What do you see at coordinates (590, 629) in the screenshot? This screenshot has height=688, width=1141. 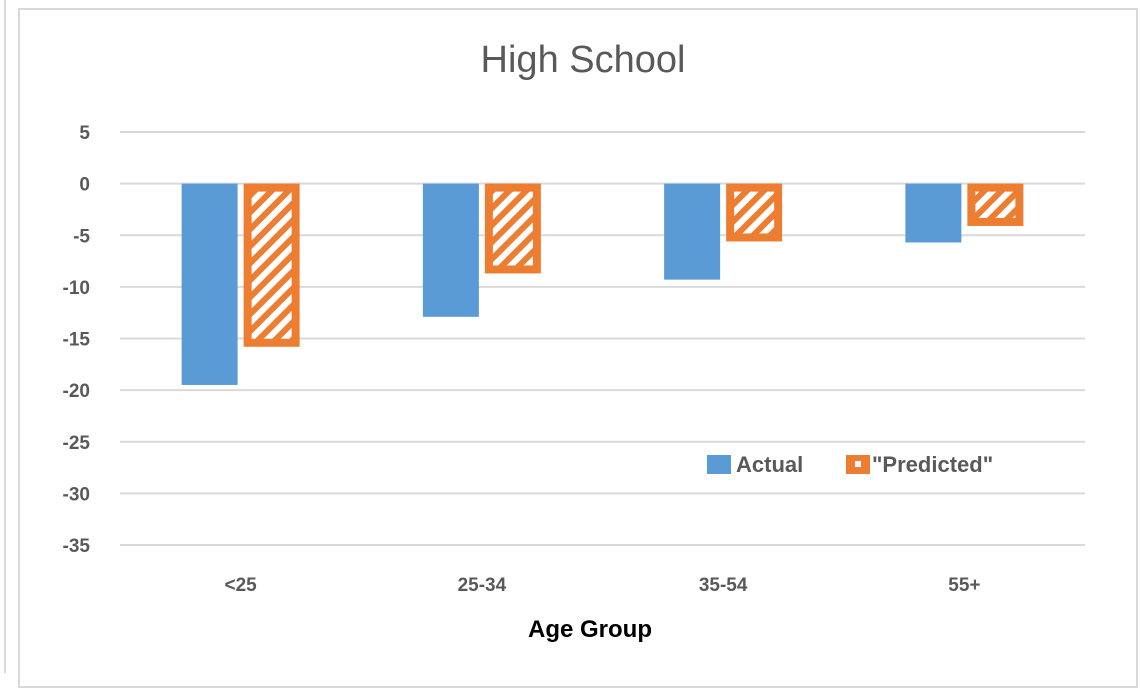 I see `x-axis-title: Age Group` at bounding box center [590, 629].